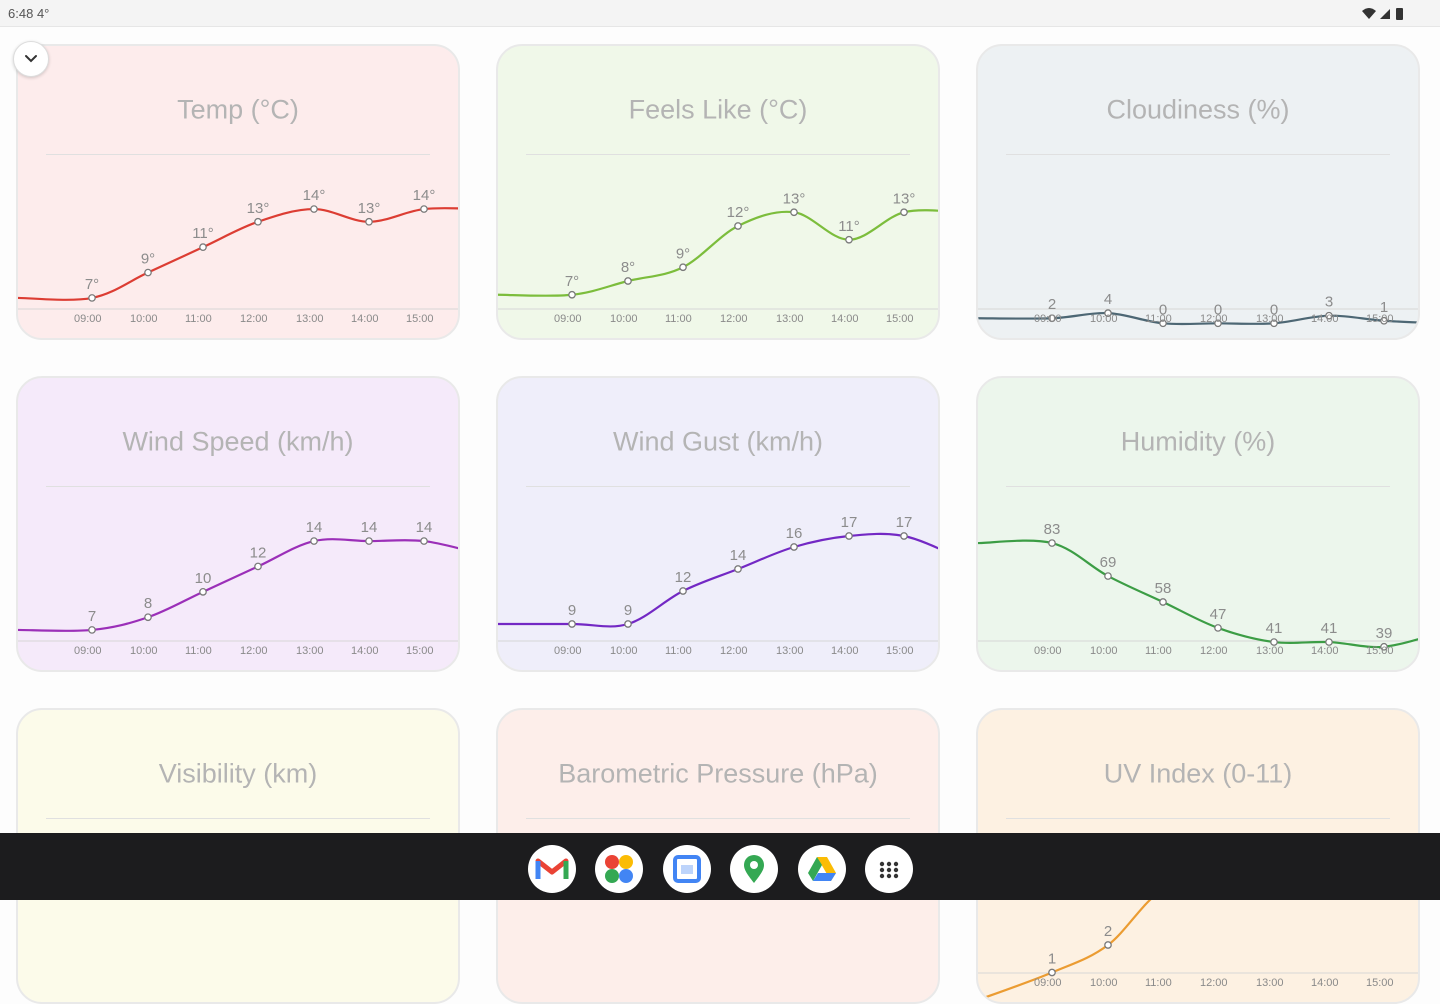  I want to click on maps-icon, so click(754, 869).